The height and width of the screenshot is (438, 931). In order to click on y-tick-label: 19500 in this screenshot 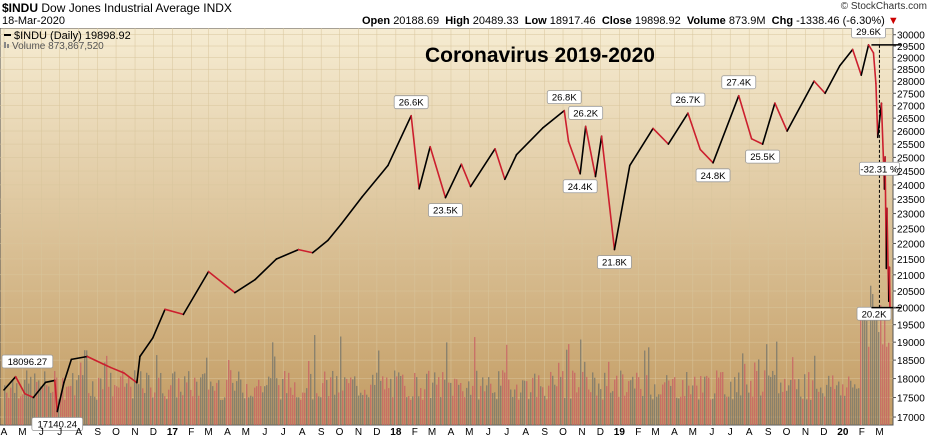, I will do `click(911, 326)`.